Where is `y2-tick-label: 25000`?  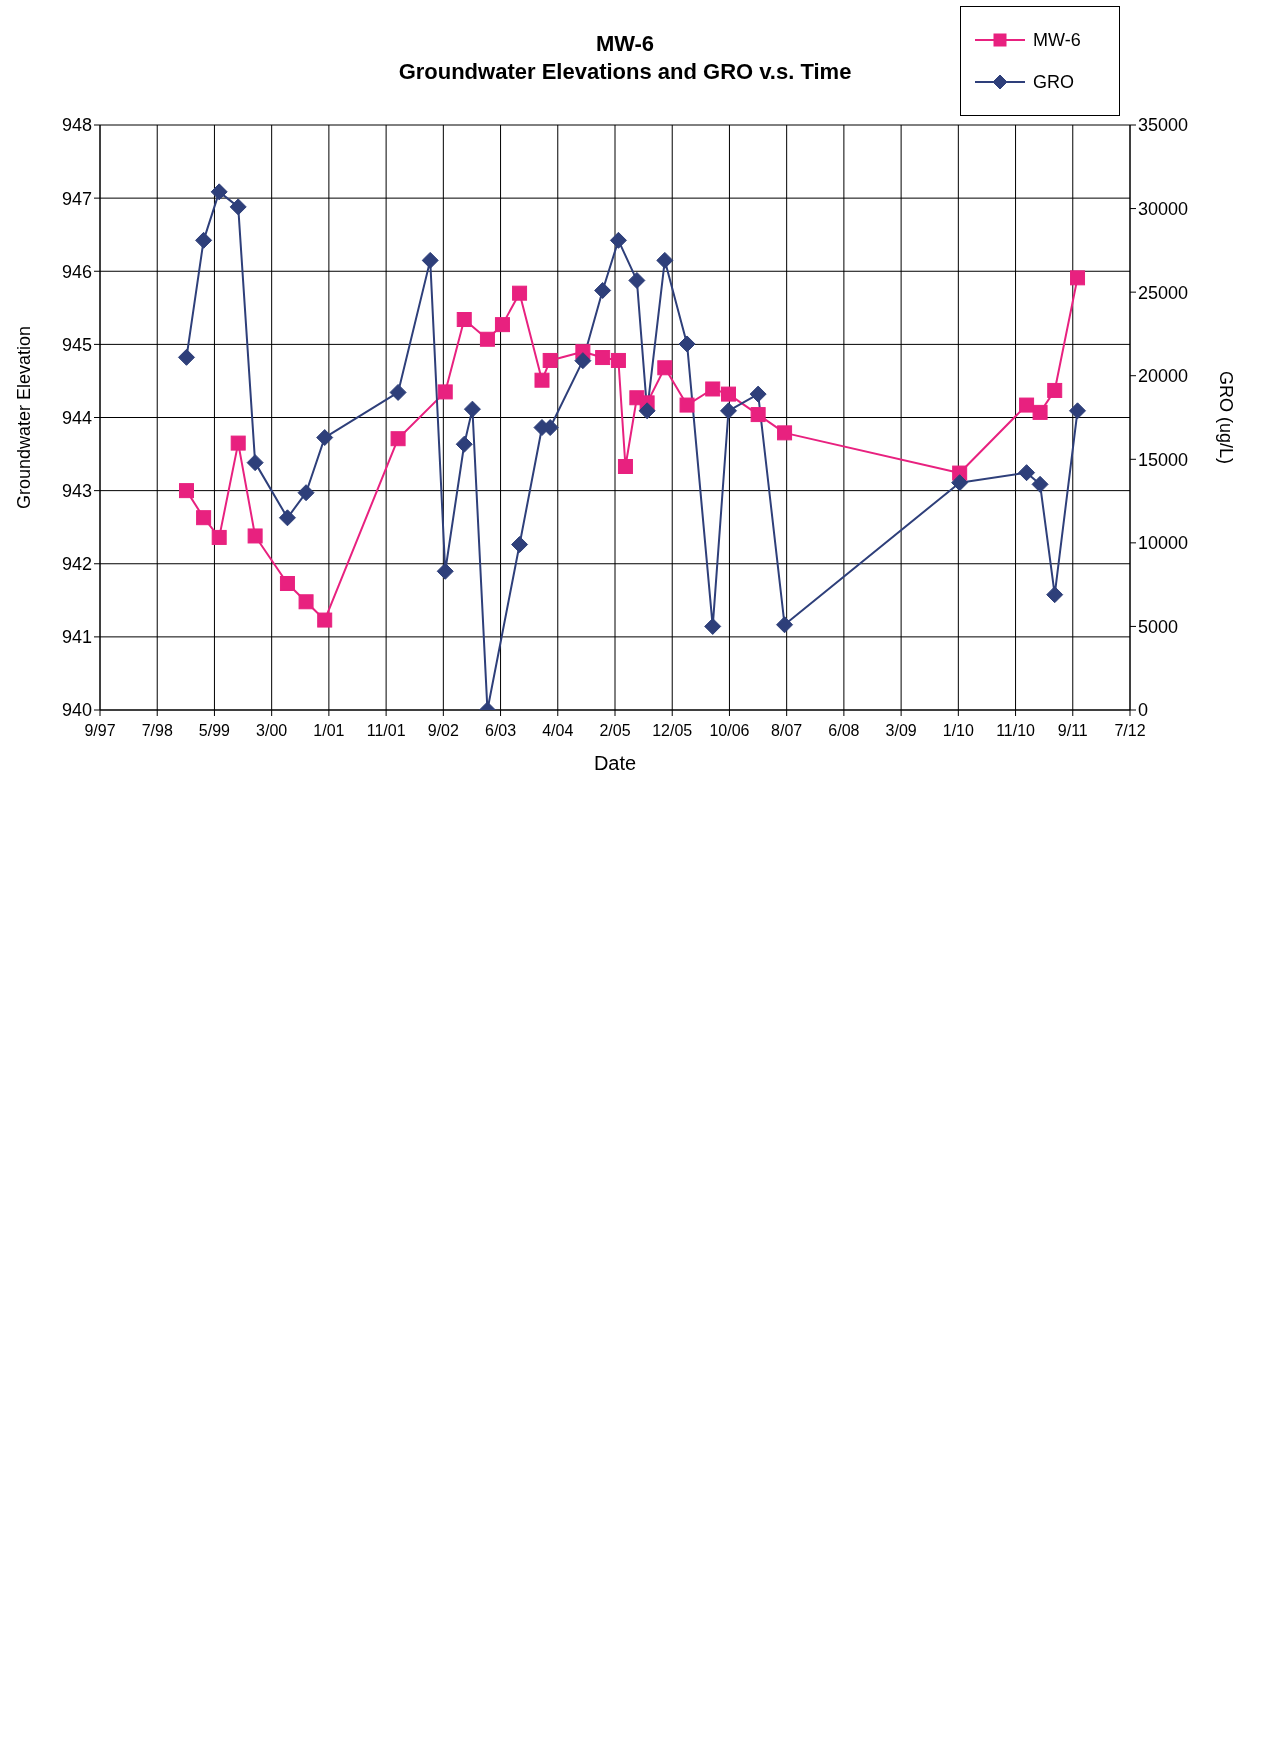
y2-tick-label: 25000 is located at coordinates (1163, 292).